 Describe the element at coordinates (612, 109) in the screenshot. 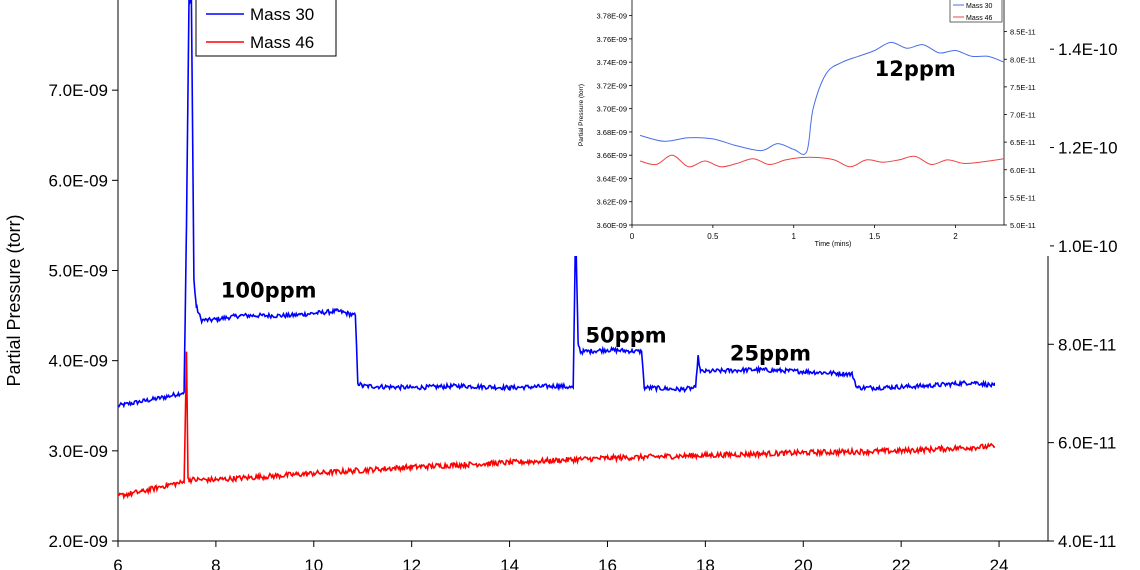

I see `inset-y-tick-label: 3.70E-09` at that location.